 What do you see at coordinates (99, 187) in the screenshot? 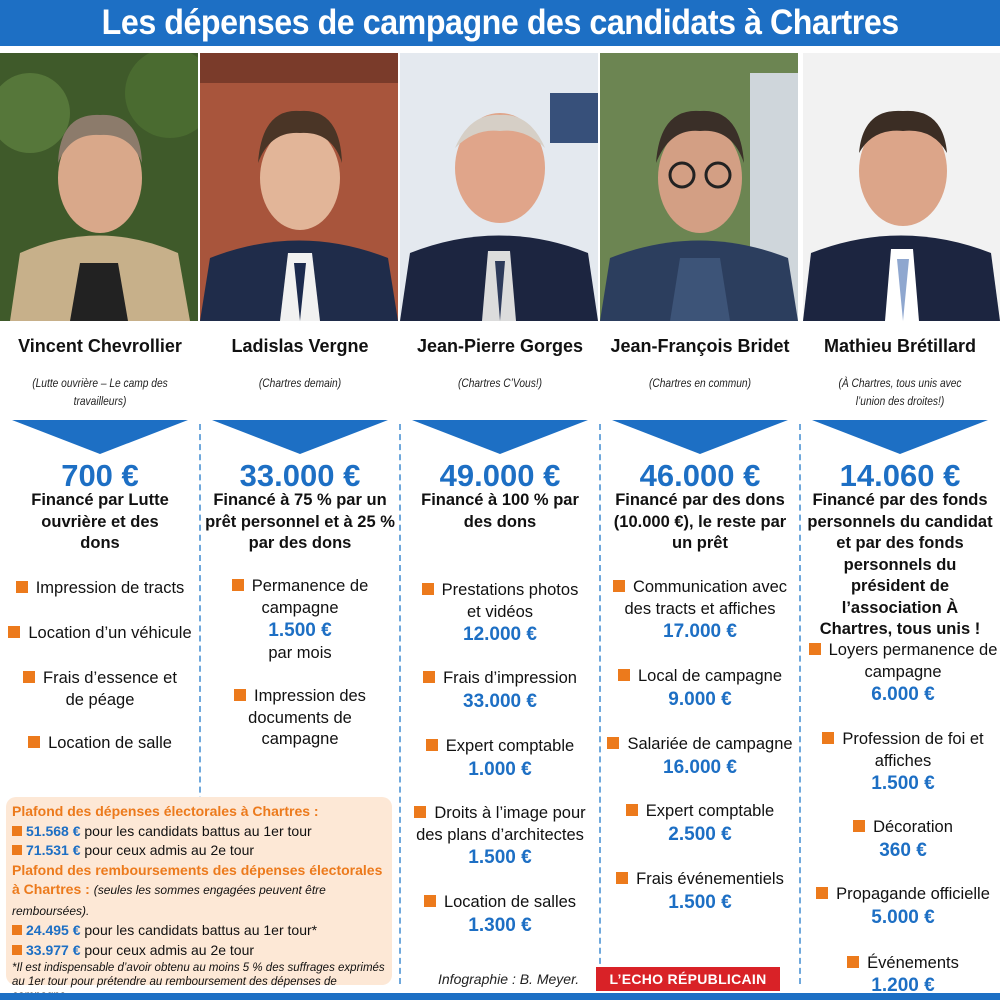
I see `candidate-photo-chevrollier` at bounding box center [99, 187].